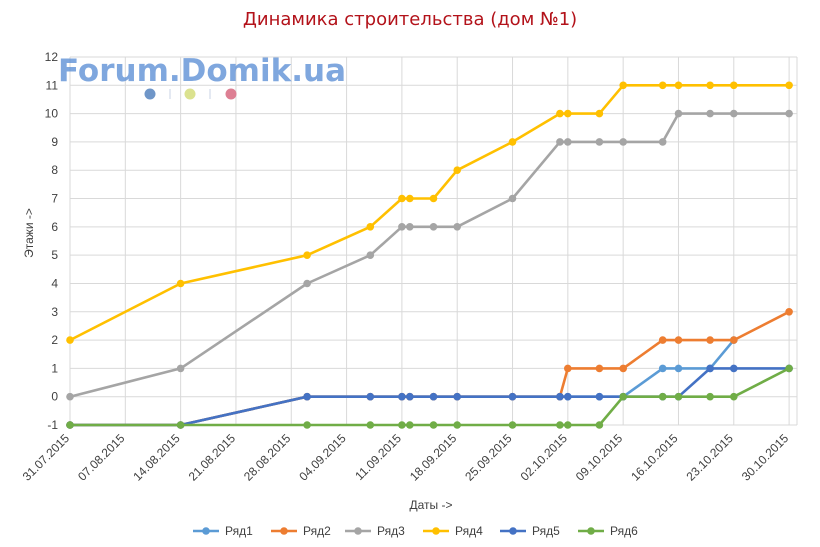  I want to click on x-axis-label: Даты ->, so click(431, 505).